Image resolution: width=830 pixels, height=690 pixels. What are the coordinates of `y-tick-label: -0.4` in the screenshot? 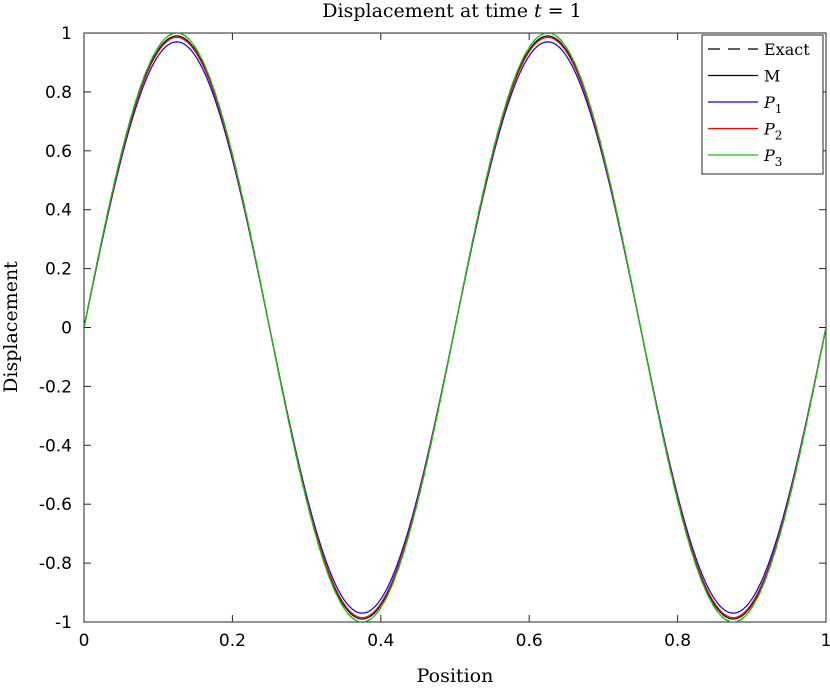 It's located at (55, 446).